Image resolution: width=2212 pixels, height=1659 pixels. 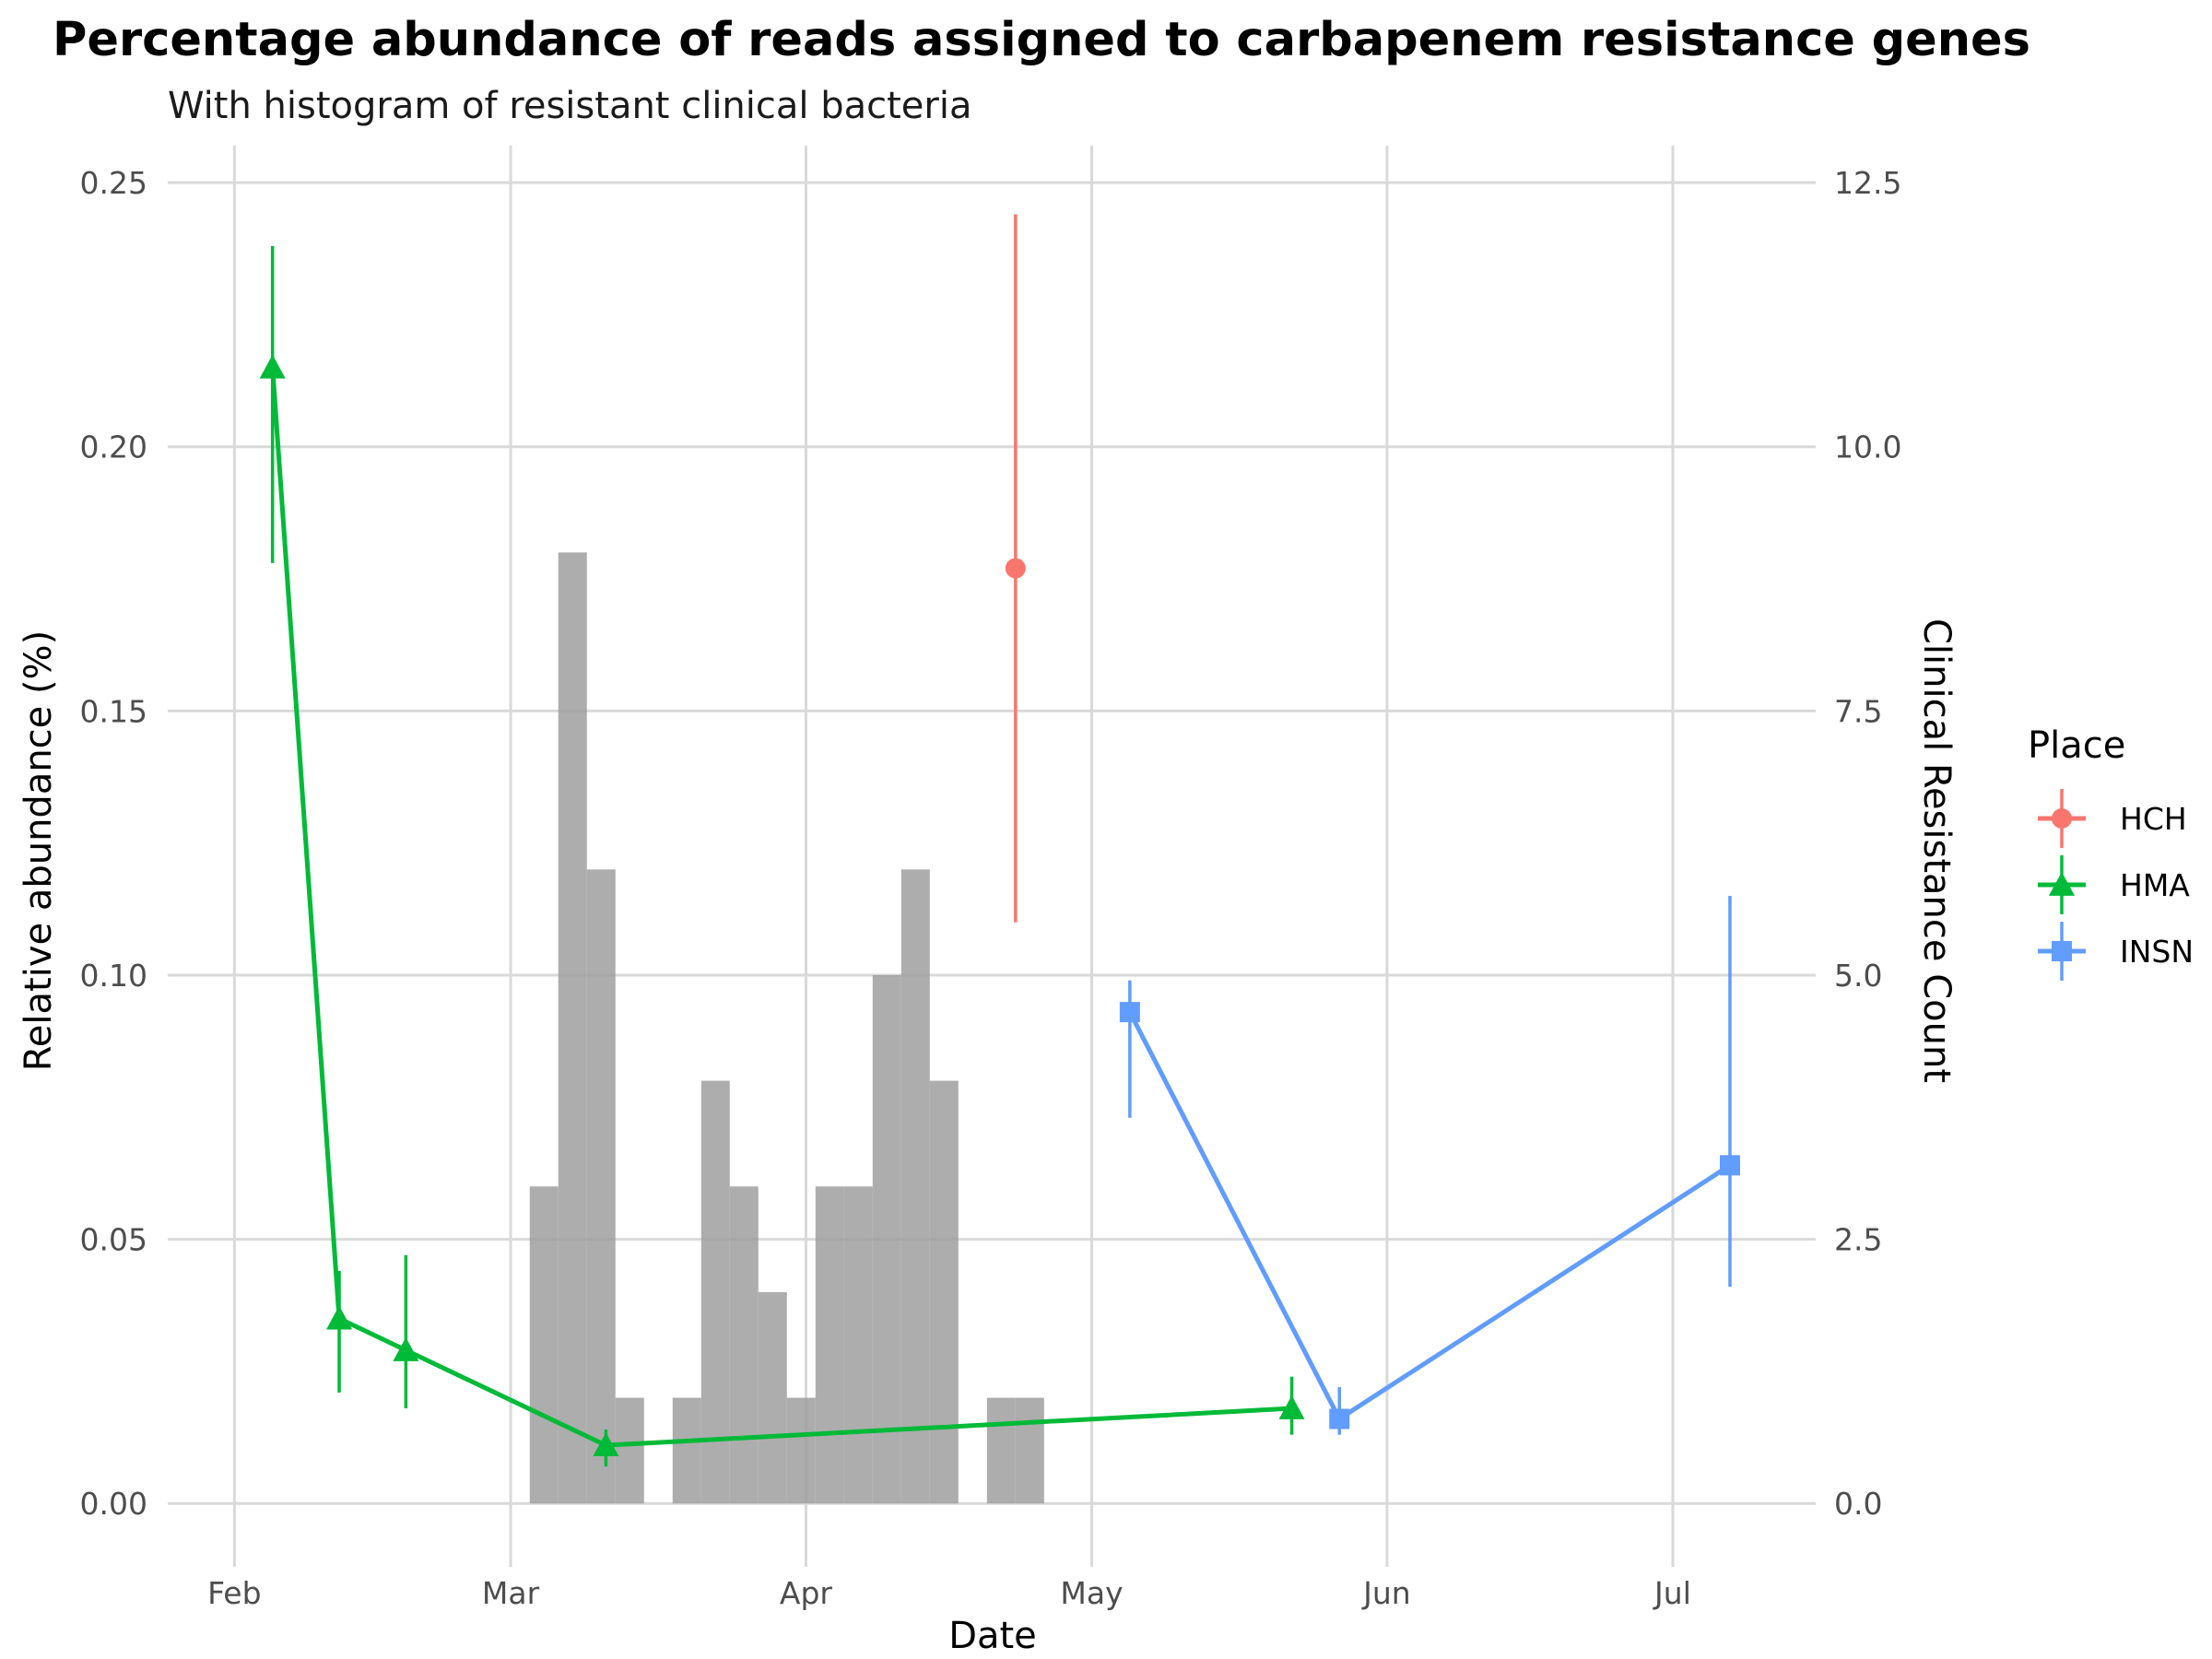 What do you see at coordinates (2153, 819) in the screenshot?
I see `legend-label-hch: HCH` at bounding box center [2153, 819].